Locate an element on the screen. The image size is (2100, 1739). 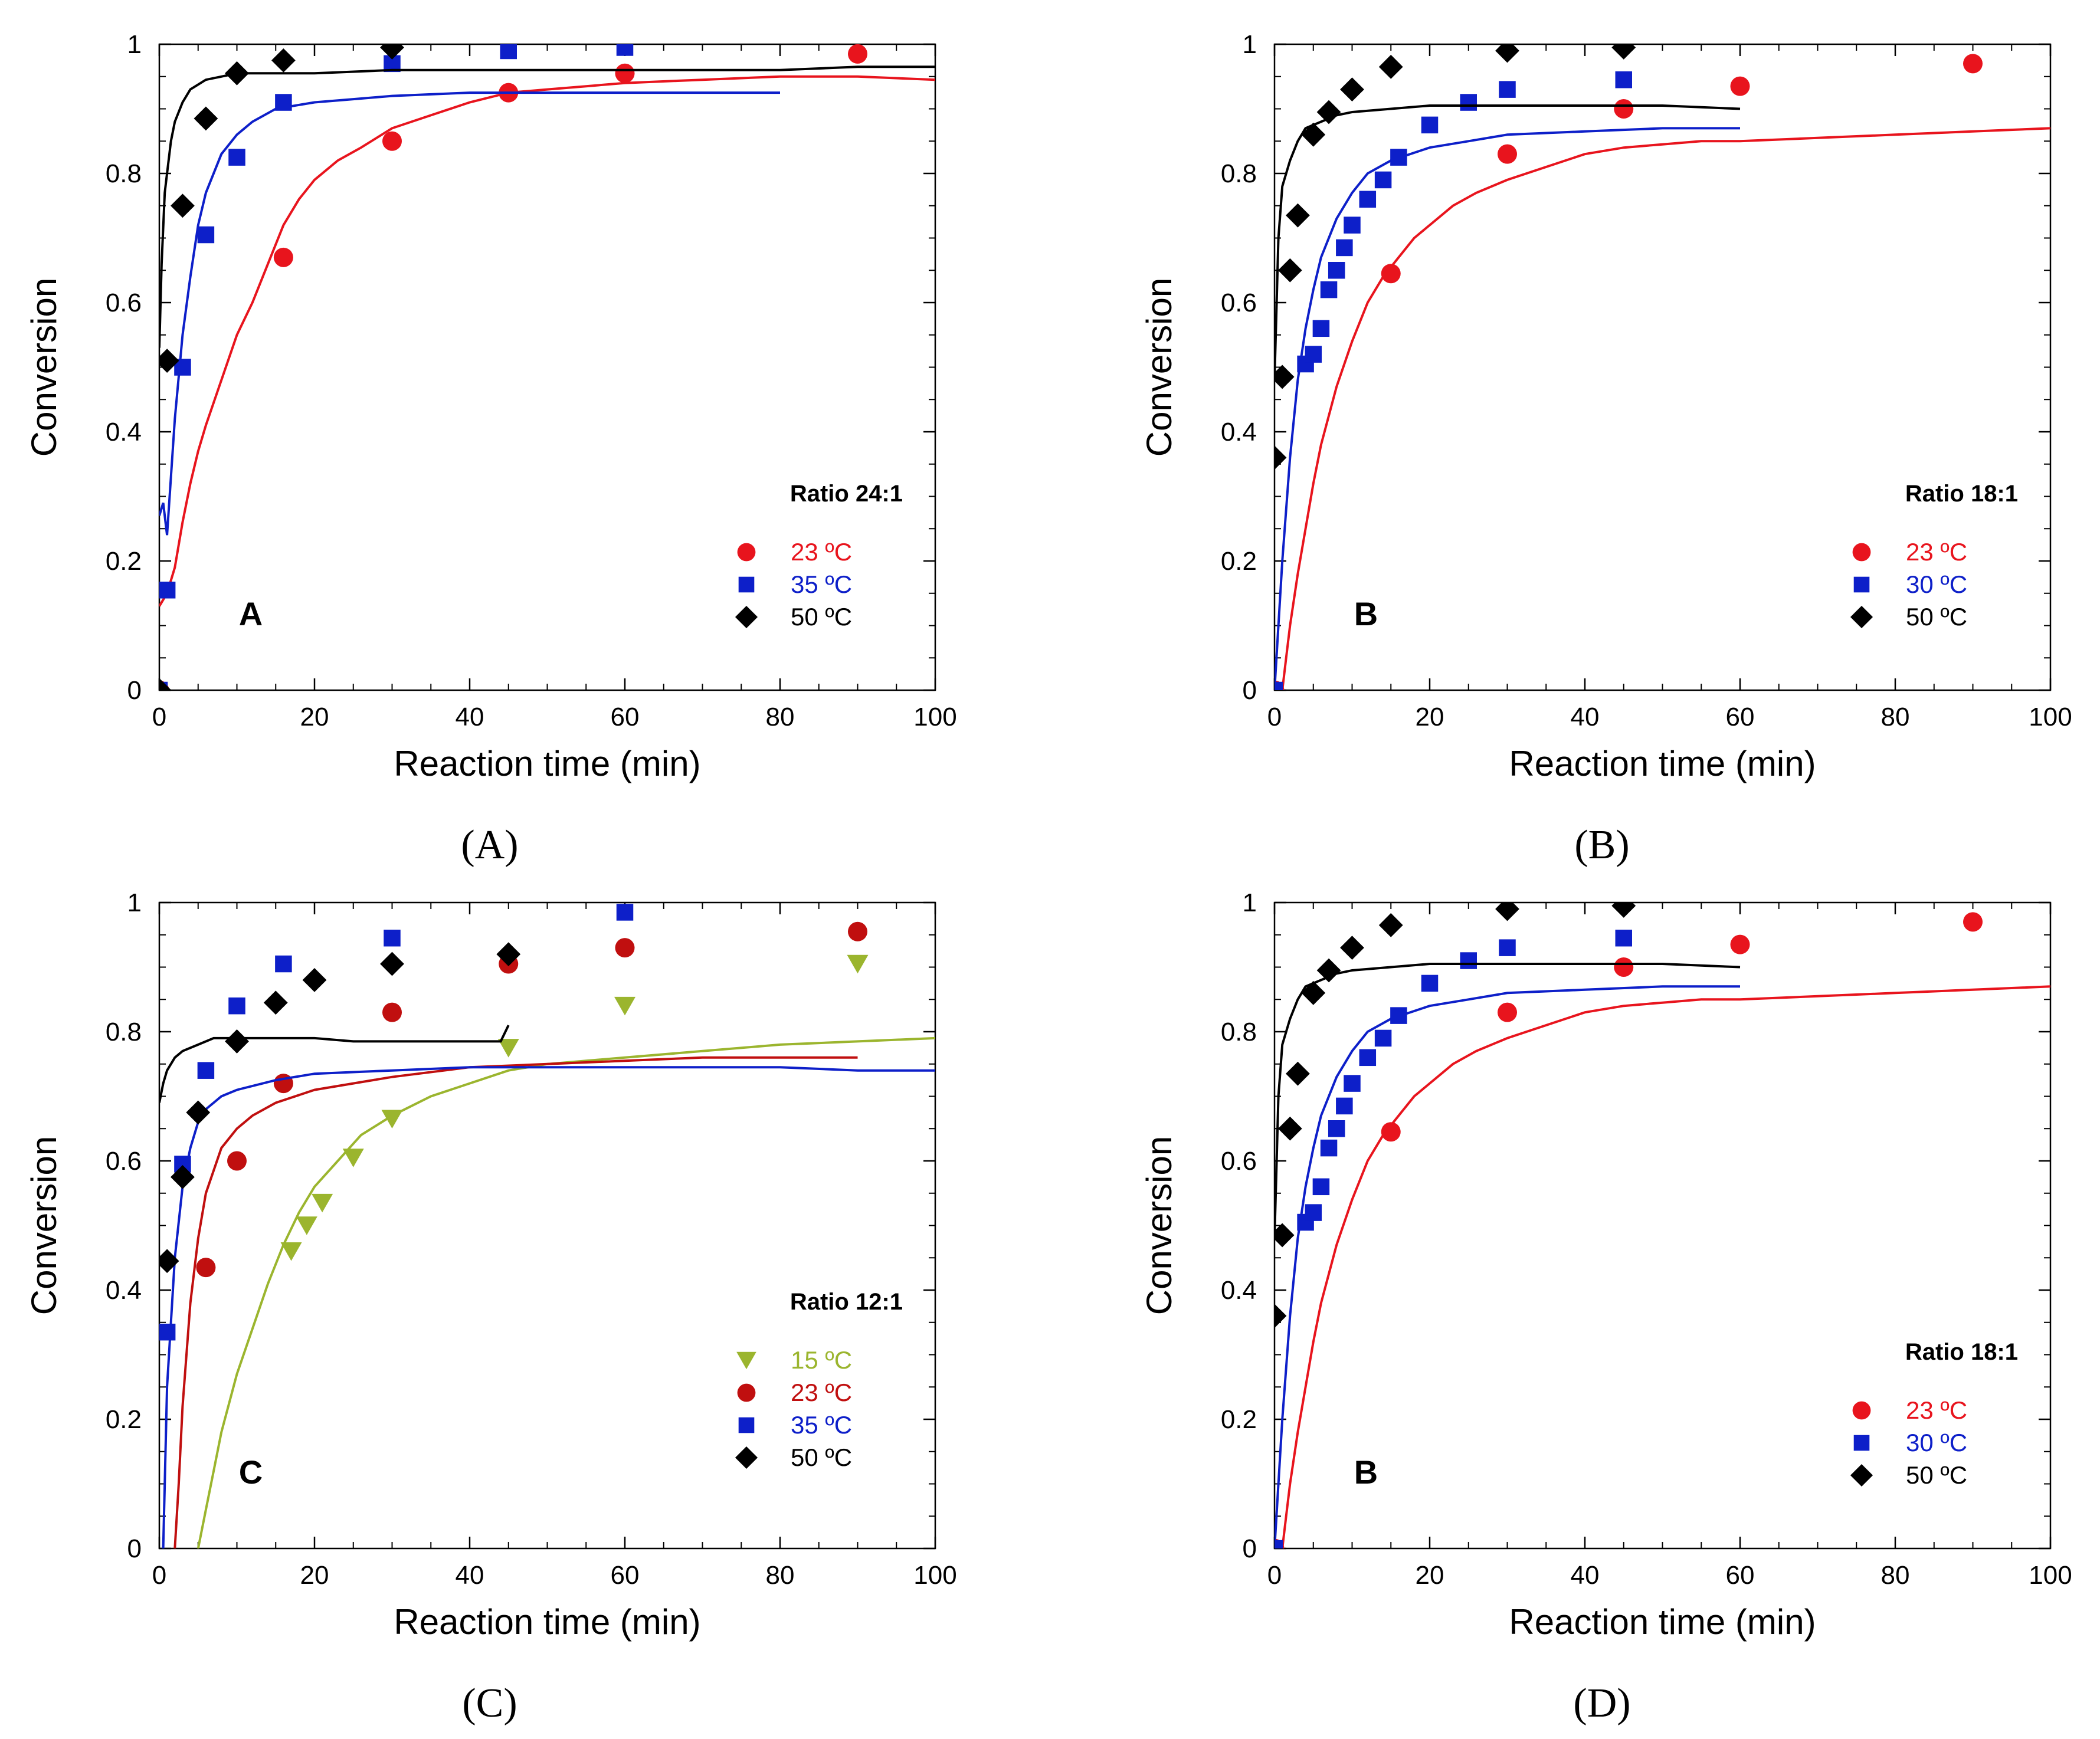
y-tick-label: 0.2 is located at coordinates (1239, 561).